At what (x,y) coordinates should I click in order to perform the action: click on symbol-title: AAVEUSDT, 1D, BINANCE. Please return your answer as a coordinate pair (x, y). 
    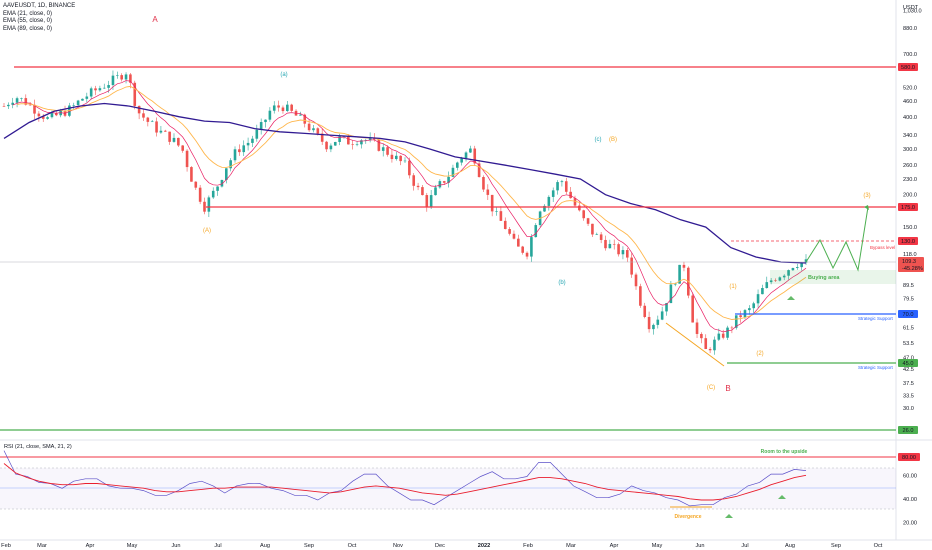
    Looking at the image, I should click on (39, 6).